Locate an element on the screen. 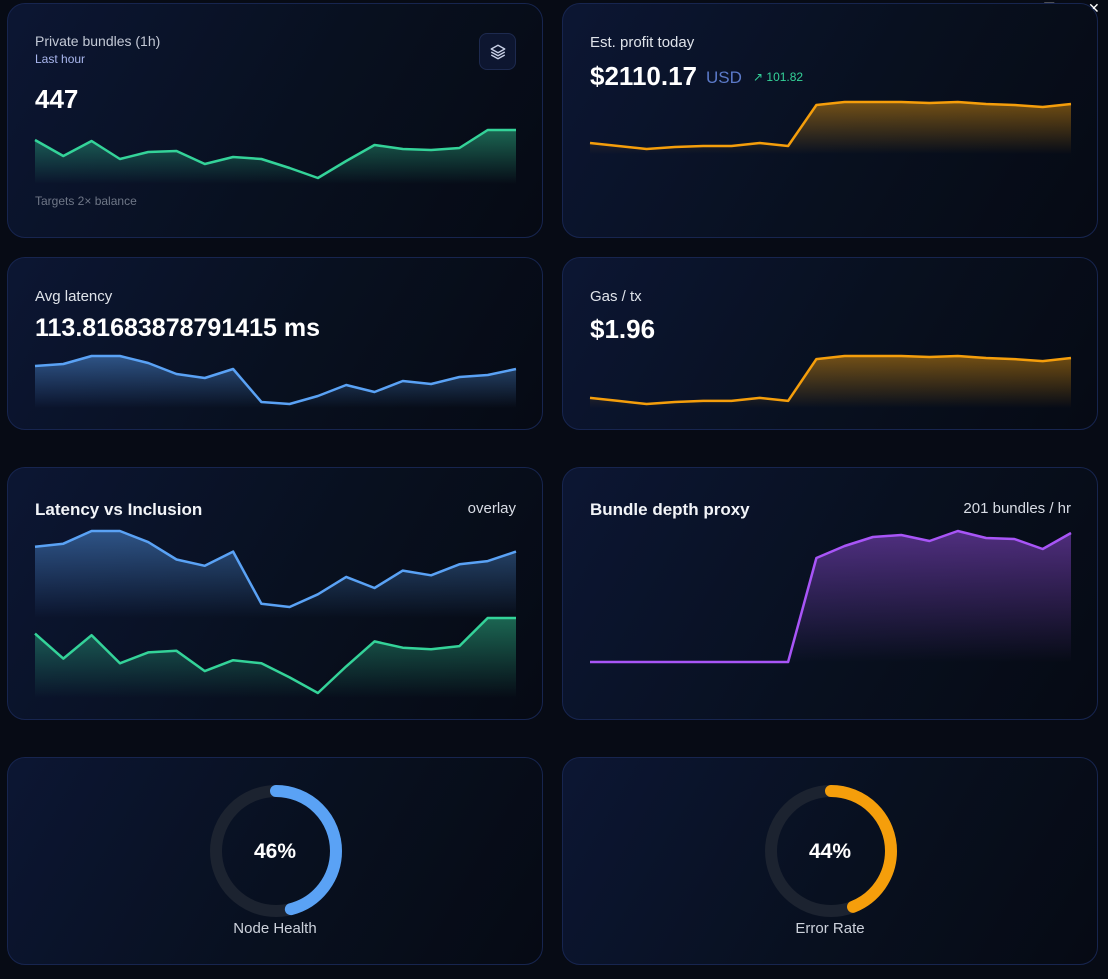  profit-sparkline is located at coordinates (830, 127).